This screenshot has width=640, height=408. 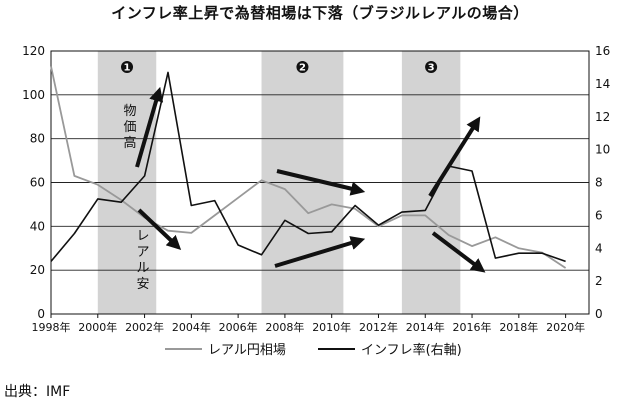 I want to click on y-right-tick-14: 14, so click(x=602, y=84).